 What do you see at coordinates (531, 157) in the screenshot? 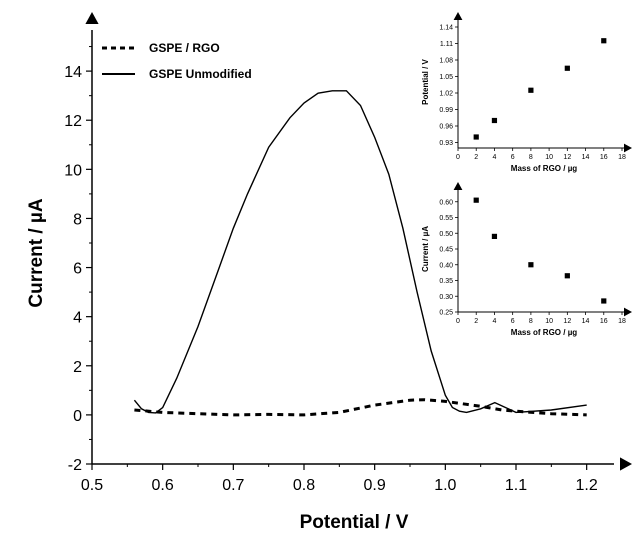
I see `inset-top-x-tick-label: 8` at bounding box center [531, 157].